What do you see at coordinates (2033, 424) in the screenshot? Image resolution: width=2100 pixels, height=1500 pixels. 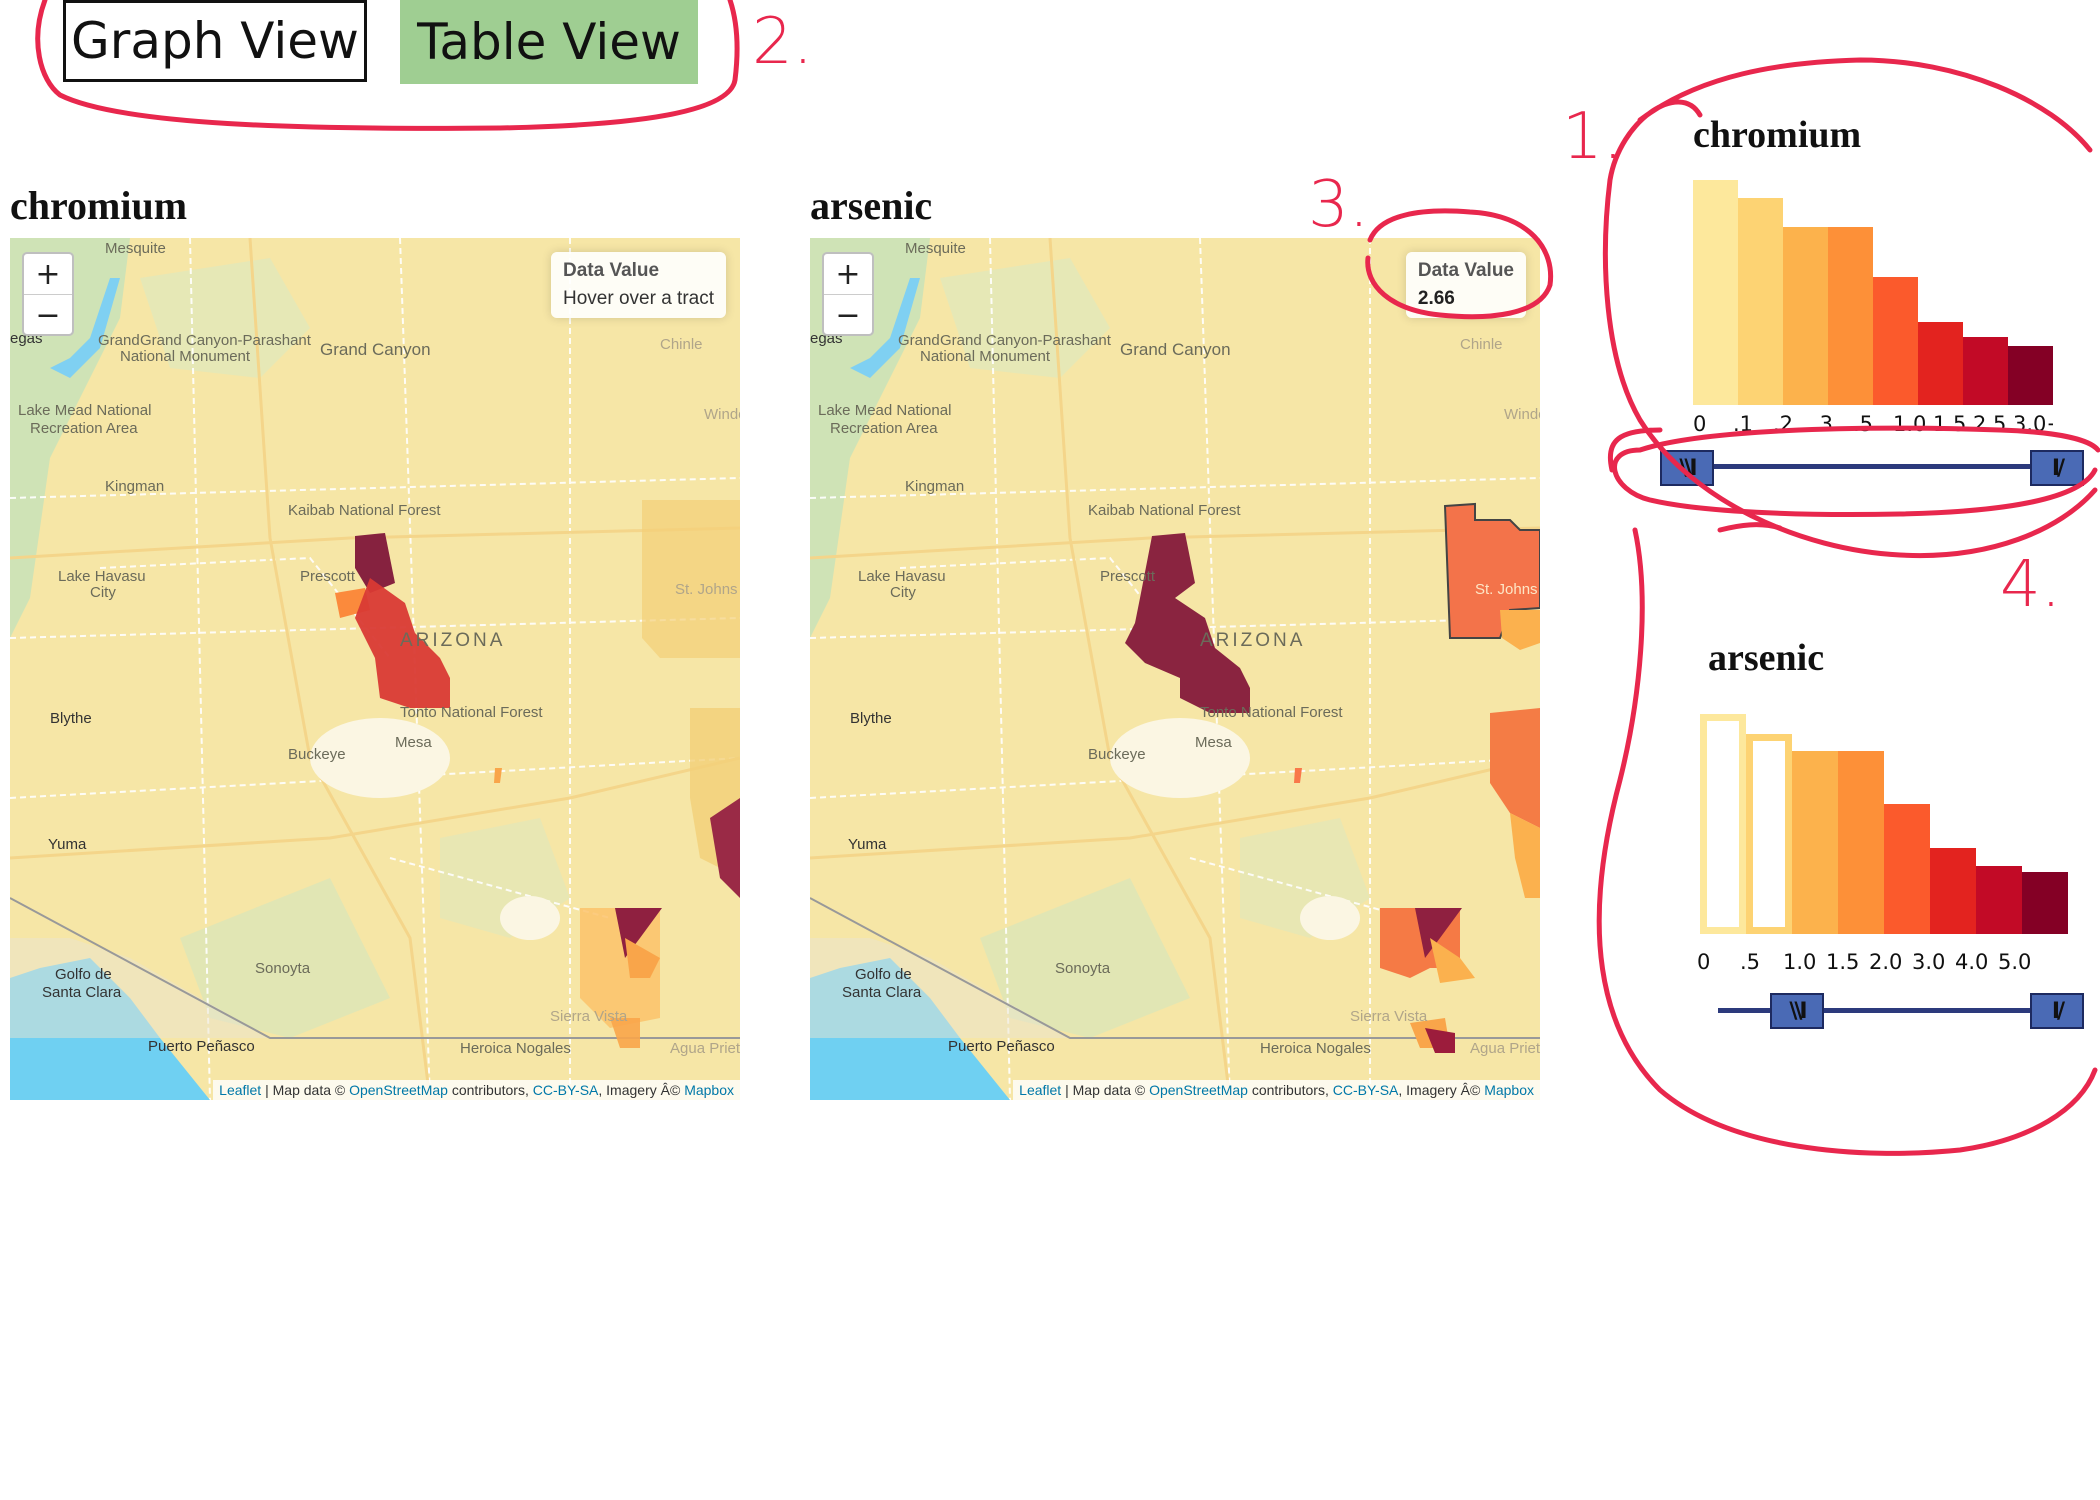 I see `legend-tick-label: 3.0+` at bounding box center [2033, 424].